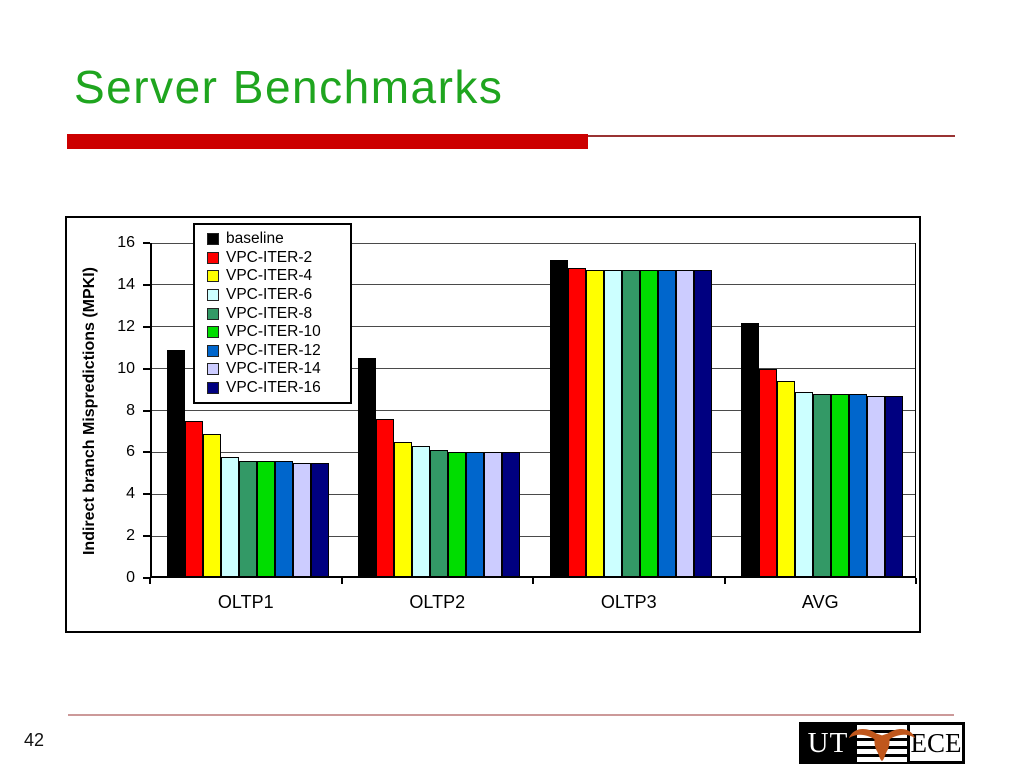 The width and height of the screenshot is (1024, 768). I want to click on bar-VPC-ITER-10-AVG, so click(840, 484).